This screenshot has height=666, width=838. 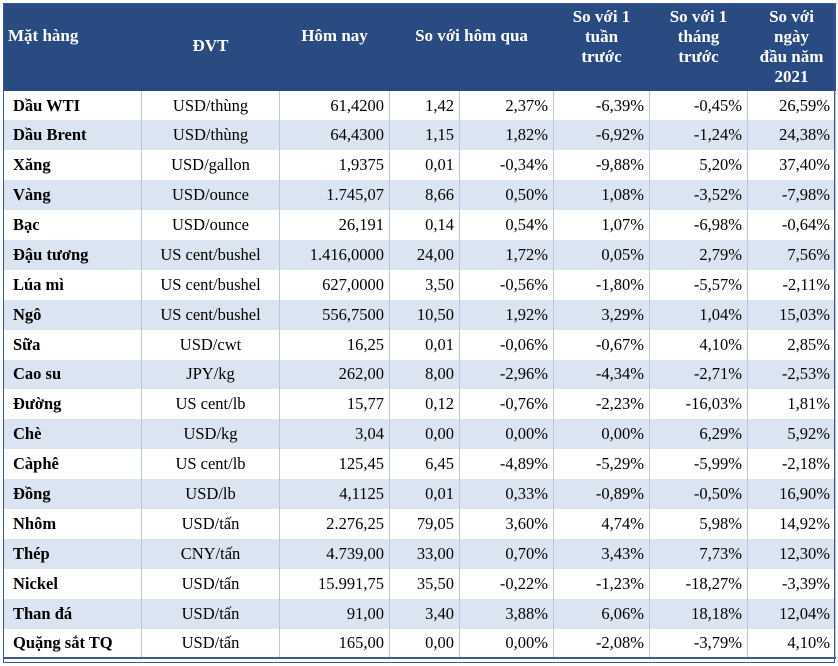 I want to click on cell-vs-year-start: 5,92%, so click(x=791, y=434).